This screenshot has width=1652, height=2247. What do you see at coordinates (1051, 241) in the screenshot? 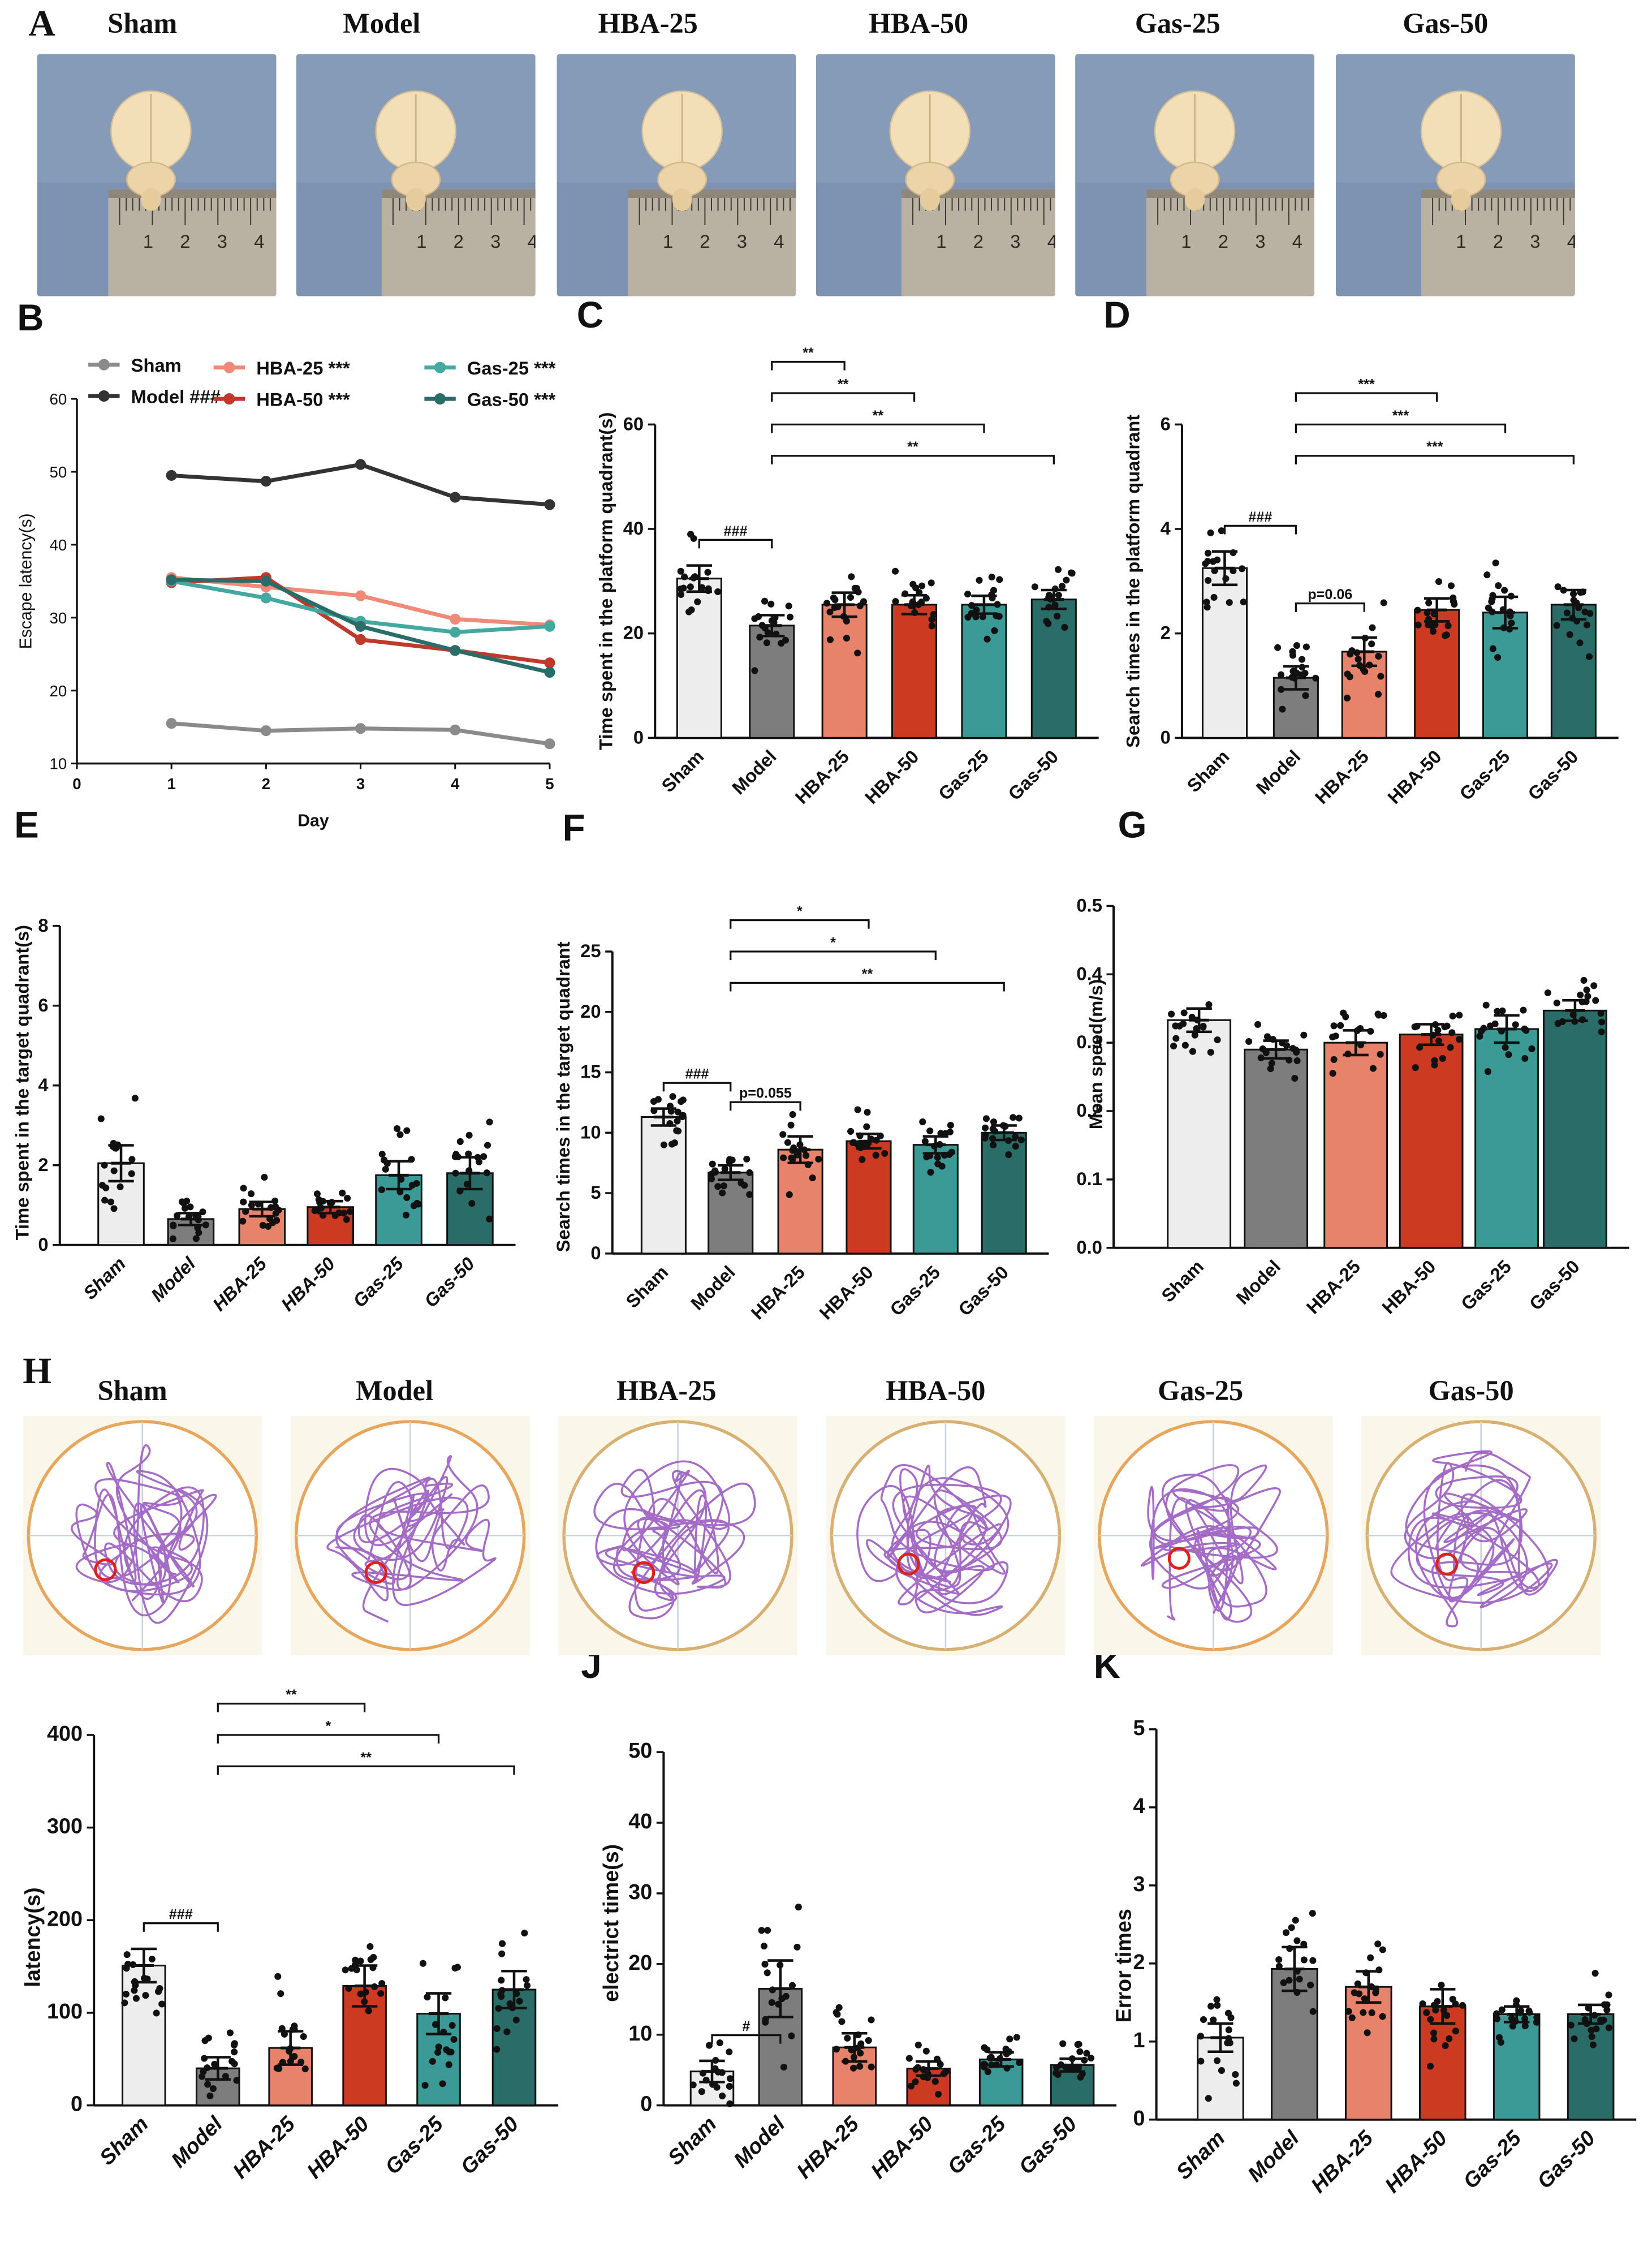
I see `ruler-number: 4` at bounding box center [1051, 241].